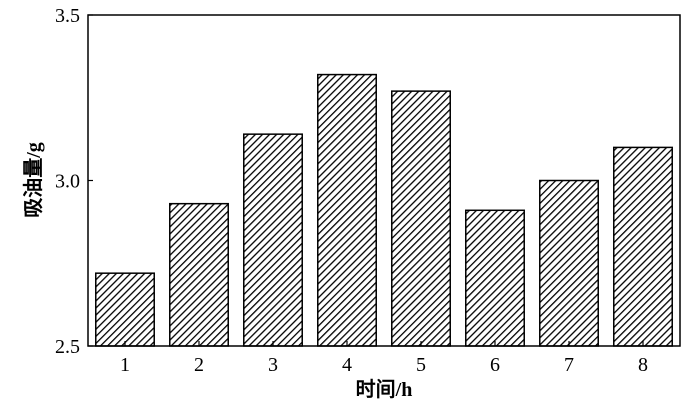  I want to click on y-tick-label-3.0: 3.0, so click(67, 182).